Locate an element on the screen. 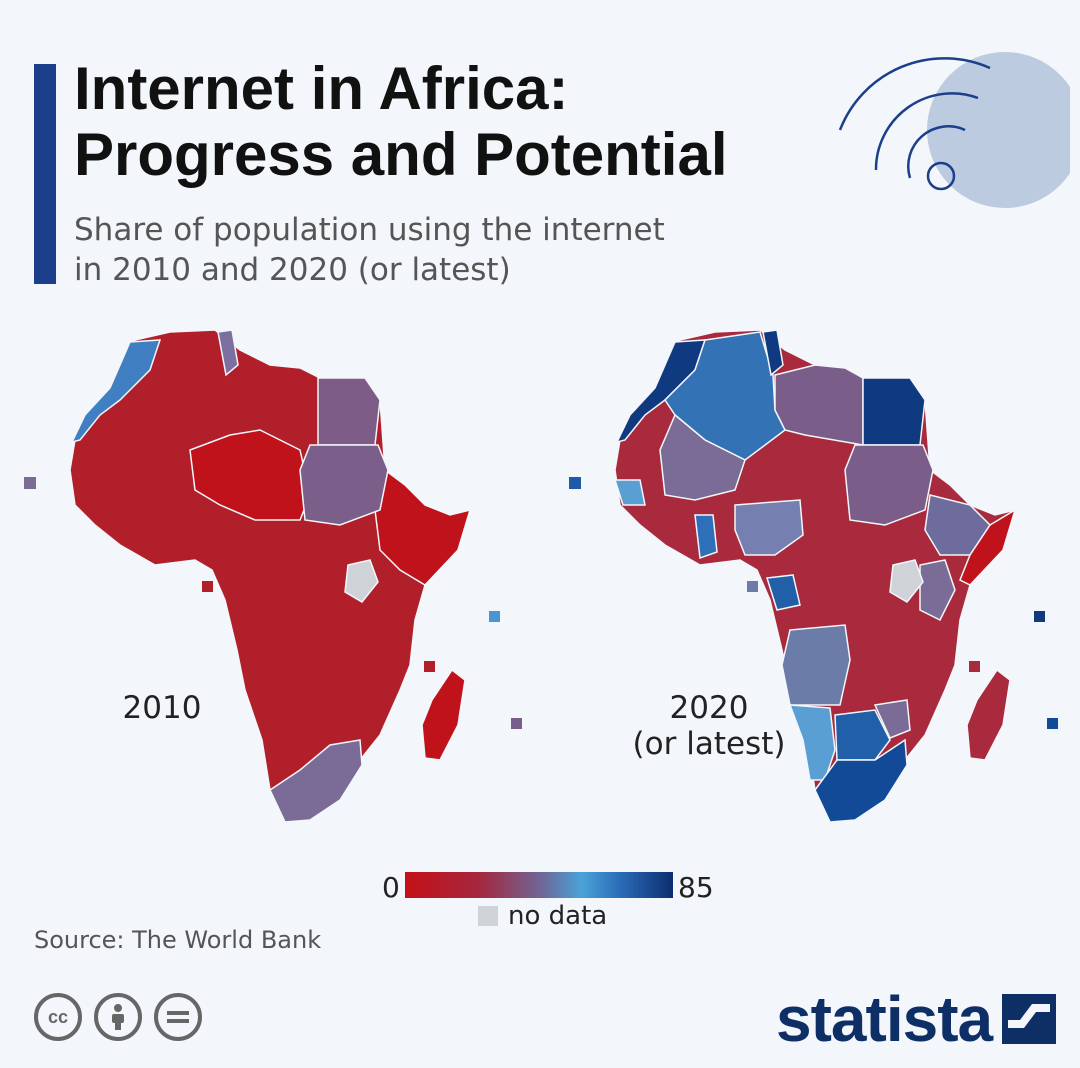 The width and height of the screenshot is (1080, 1068). region-southern-2010 is located at coordinates (316, 781).